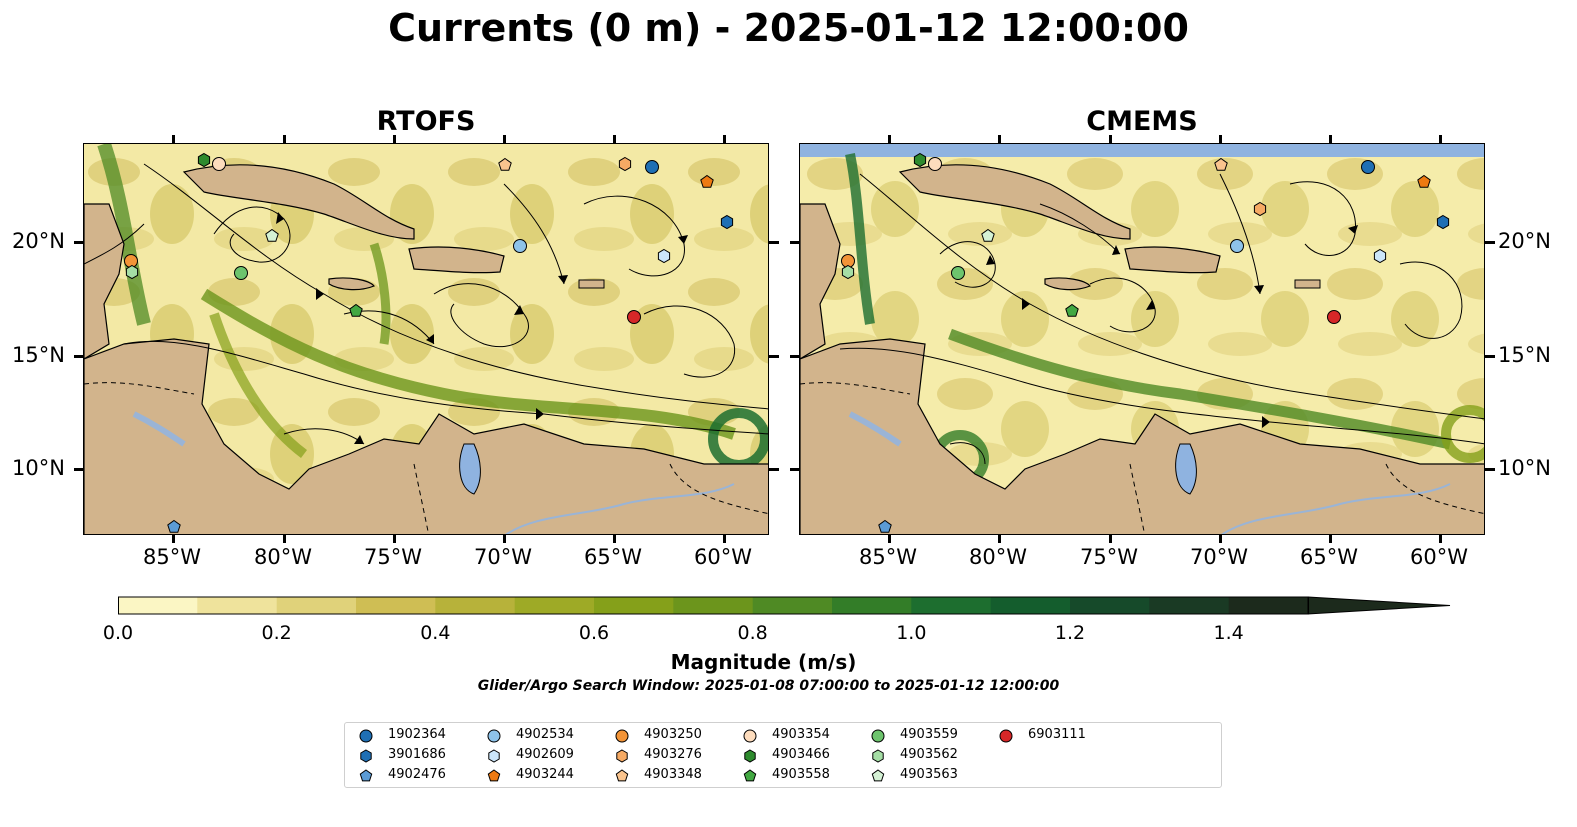 The width and height of the screenshot is (1577, 827). What do you see at coordinates (723, 557) in the screenshot?
I see `x-tick-label: 60°W` at bounding box center [723, 557].